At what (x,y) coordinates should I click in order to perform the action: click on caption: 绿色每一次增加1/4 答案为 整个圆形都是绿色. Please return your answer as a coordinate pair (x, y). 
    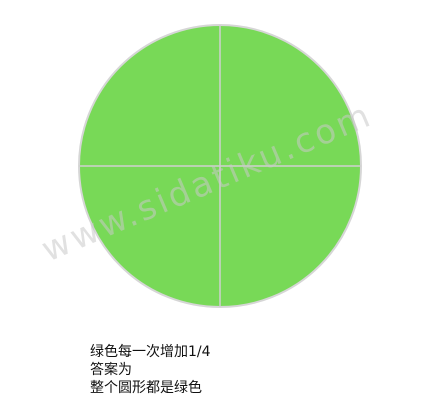
    Looking at the image, I should click on (240, 370).